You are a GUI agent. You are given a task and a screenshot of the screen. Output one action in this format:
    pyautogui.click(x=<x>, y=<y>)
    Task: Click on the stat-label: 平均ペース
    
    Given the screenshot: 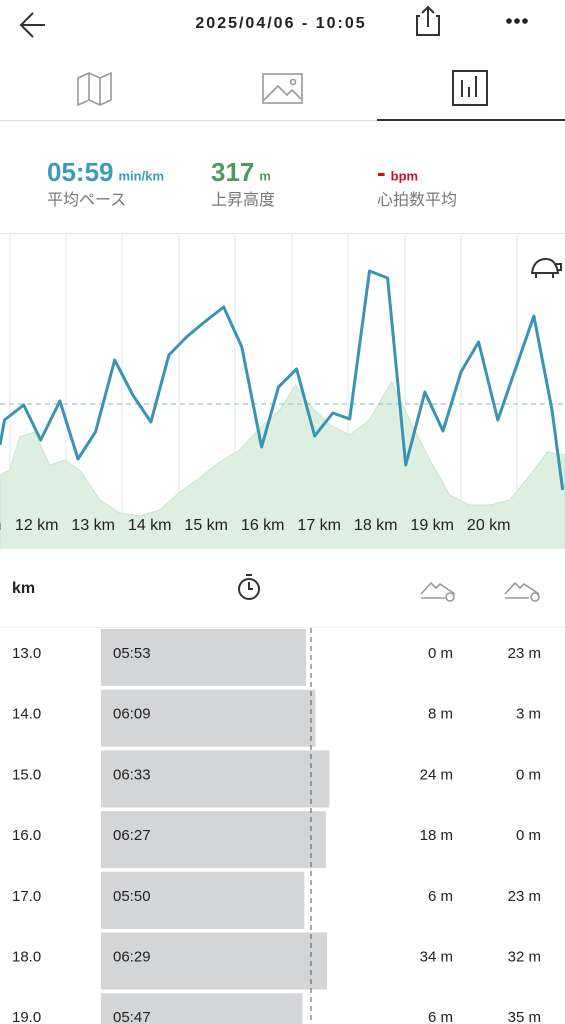 What is the action you would take?
    pyautogui.click(x=86, y=200)
    